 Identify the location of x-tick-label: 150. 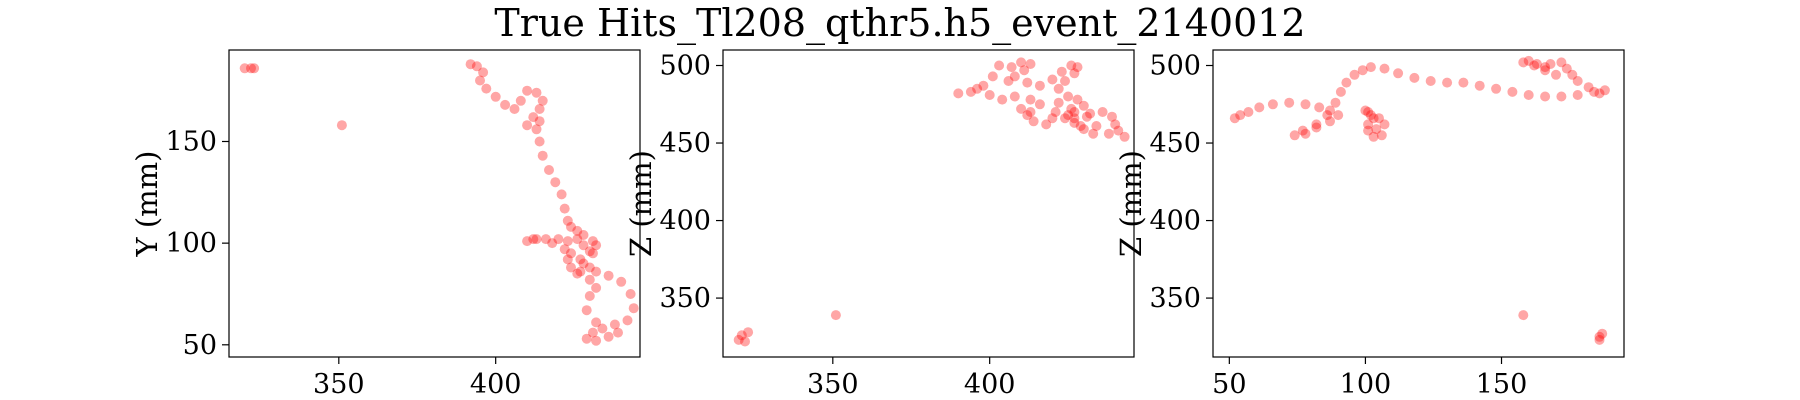
(1502, 384).